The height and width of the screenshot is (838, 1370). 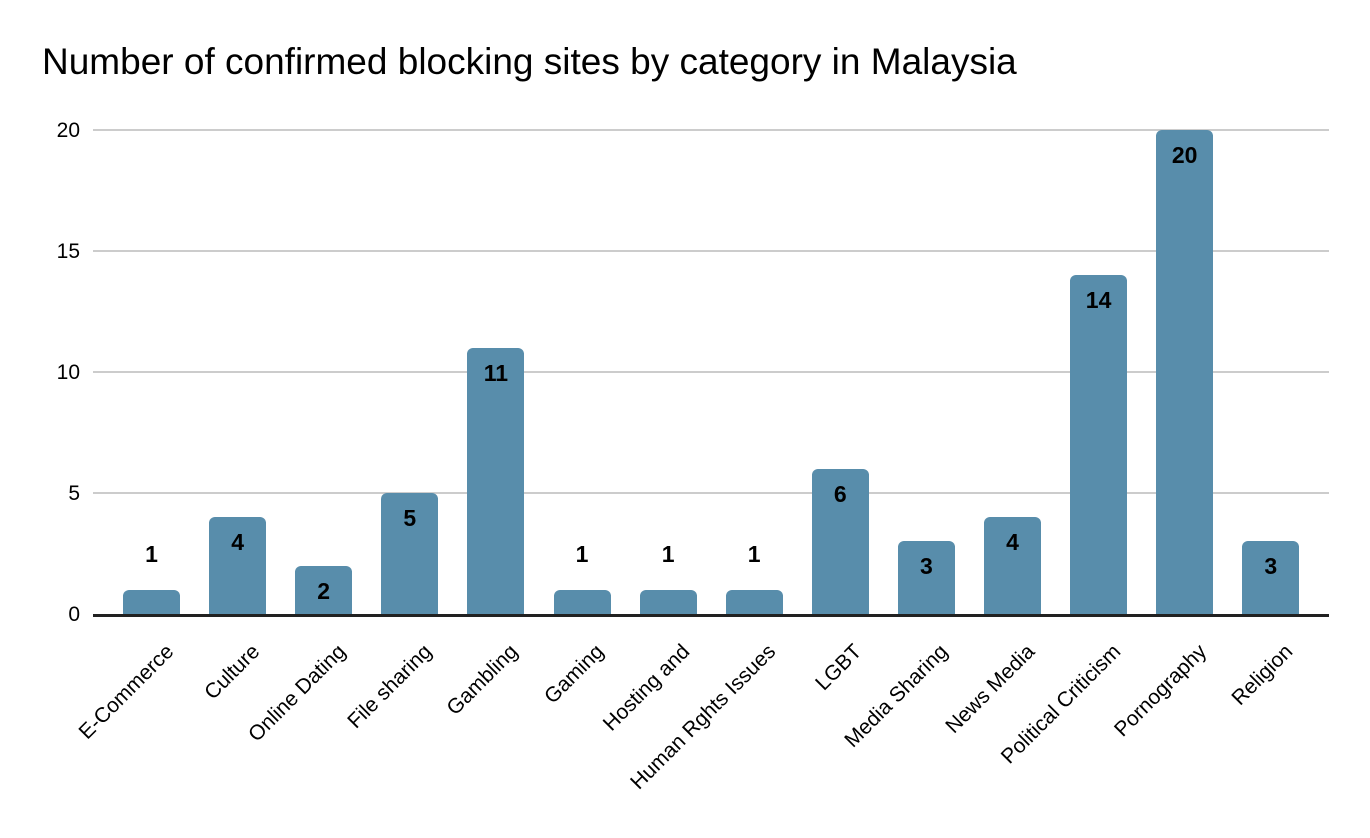 I want to click on x-axis-line, so click(x=711, y=615).